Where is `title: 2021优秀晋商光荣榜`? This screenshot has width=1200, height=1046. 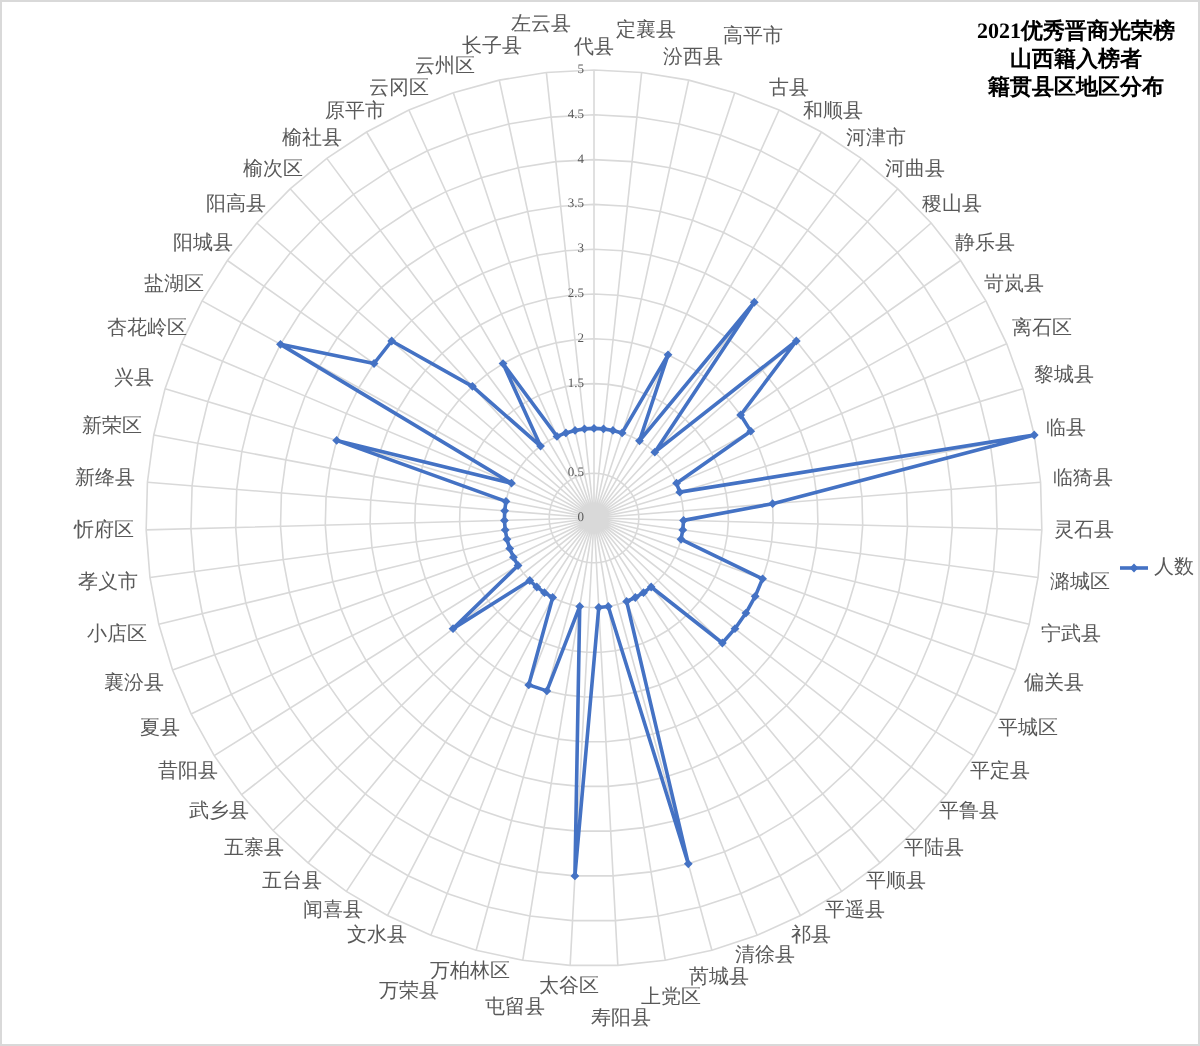 title: 2021优秀晋商光荣榜 is located at coordinates (1076, 32).